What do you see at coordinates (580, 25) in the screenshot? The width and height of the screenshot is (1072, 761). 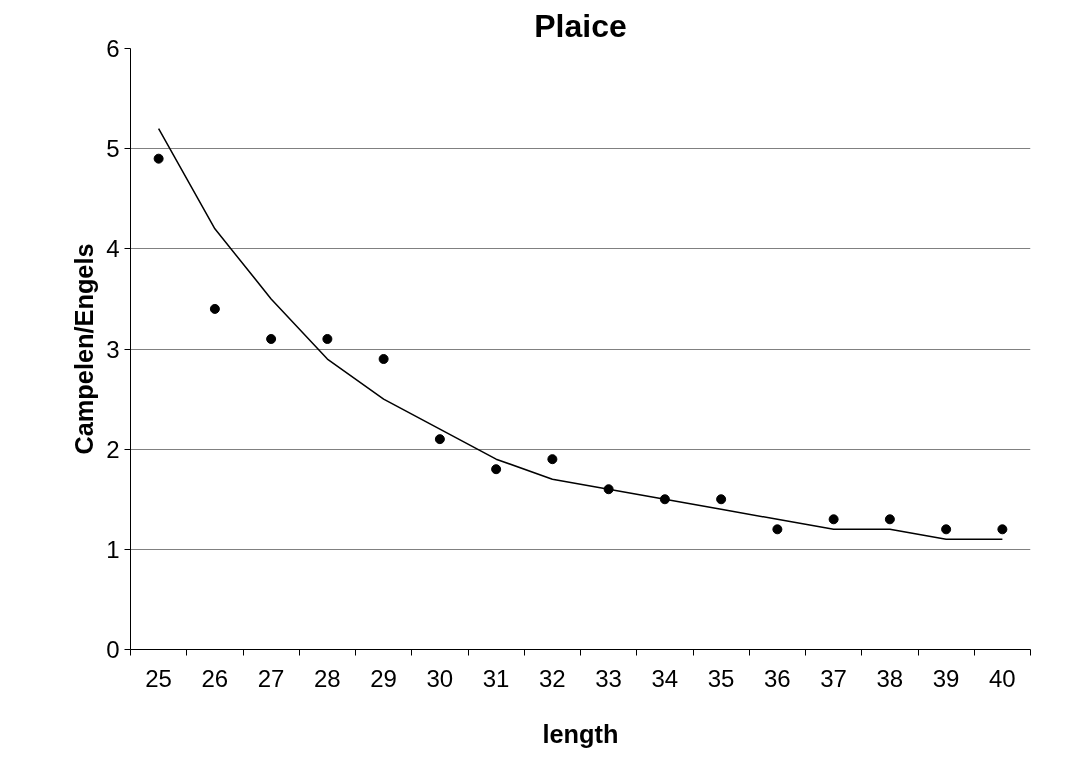 I see `chart-title: Plaice` at bounding box center [580, 25].